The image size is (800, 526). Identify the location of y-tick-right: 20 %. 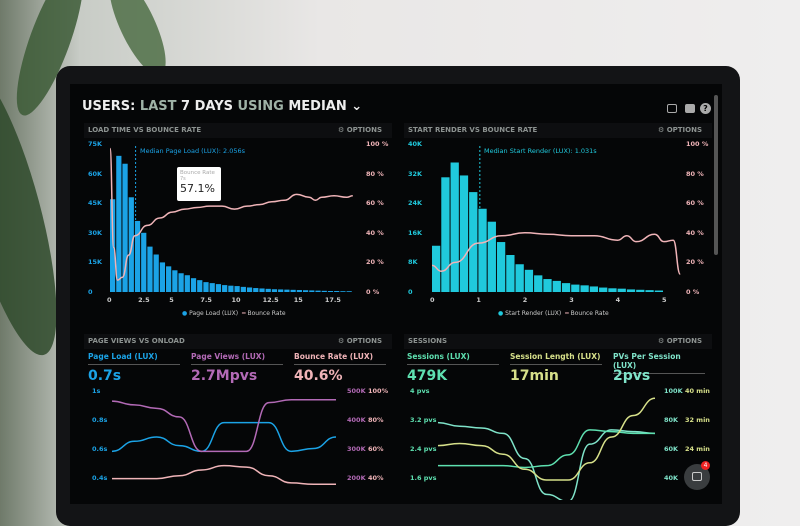
(695, 262).